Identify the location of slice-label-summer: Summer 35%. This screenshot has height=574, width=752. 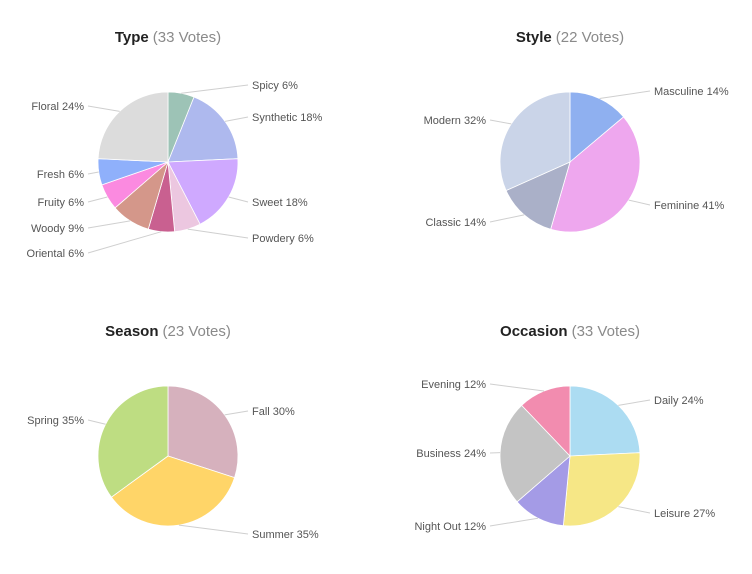
(285, 535).